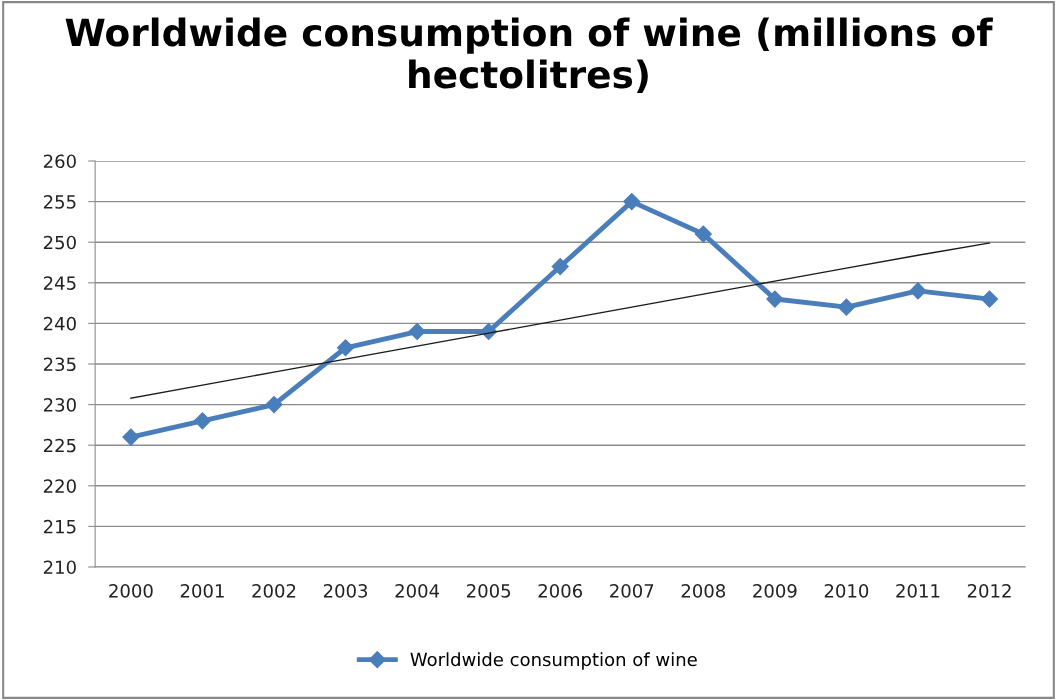 The height and width of the screenshot is (700, 1057). I want to click on chart-title: Worldwide consumption of wine (millions of hectolitres), so click(529, 55).